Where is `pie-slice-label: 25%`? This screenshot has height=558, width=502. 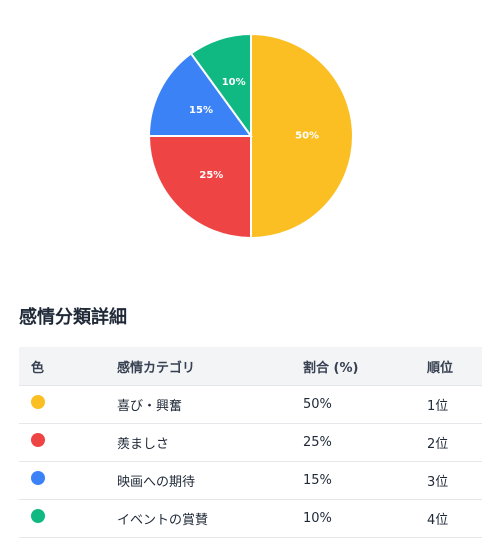 pie-slice-label: 25% is located at coordinates (211, 175).